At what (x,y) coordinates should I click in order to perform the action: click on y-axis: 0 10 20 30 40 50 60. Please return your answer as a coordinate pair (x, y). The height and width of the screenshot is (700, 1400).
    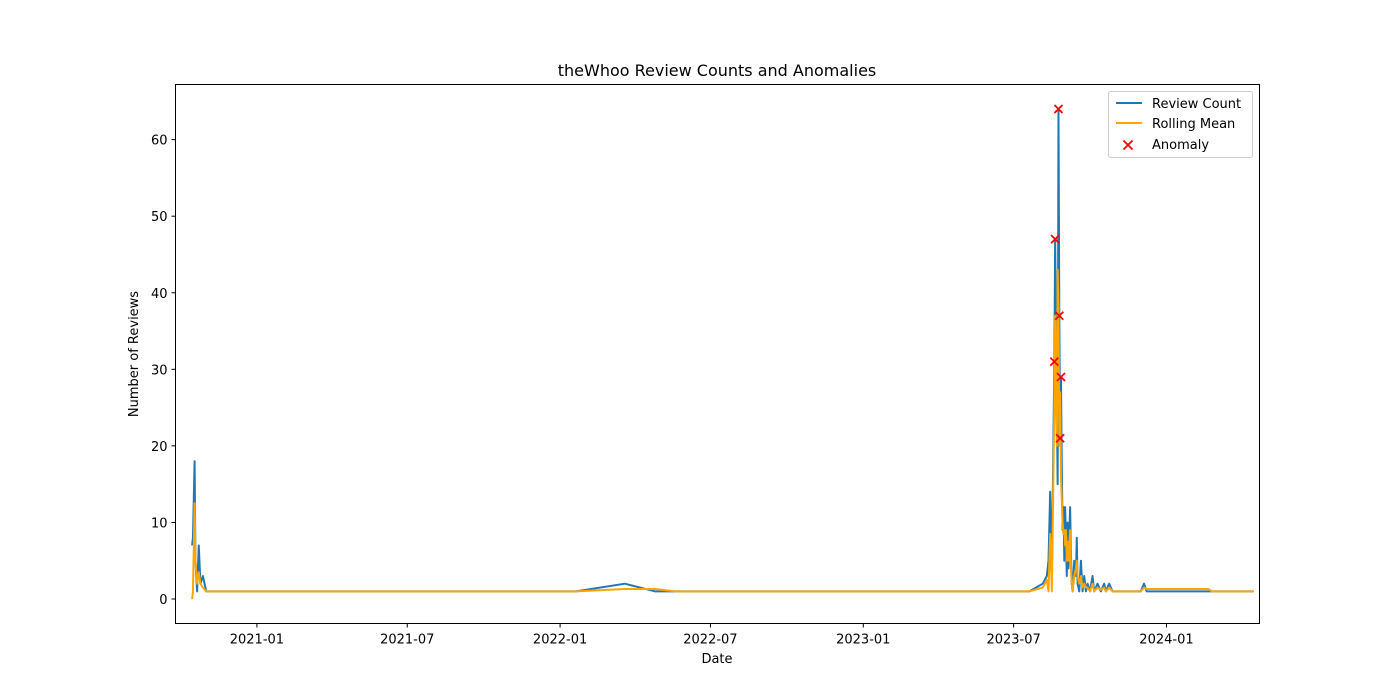
    Looking at the image, I should click on (163, 371).